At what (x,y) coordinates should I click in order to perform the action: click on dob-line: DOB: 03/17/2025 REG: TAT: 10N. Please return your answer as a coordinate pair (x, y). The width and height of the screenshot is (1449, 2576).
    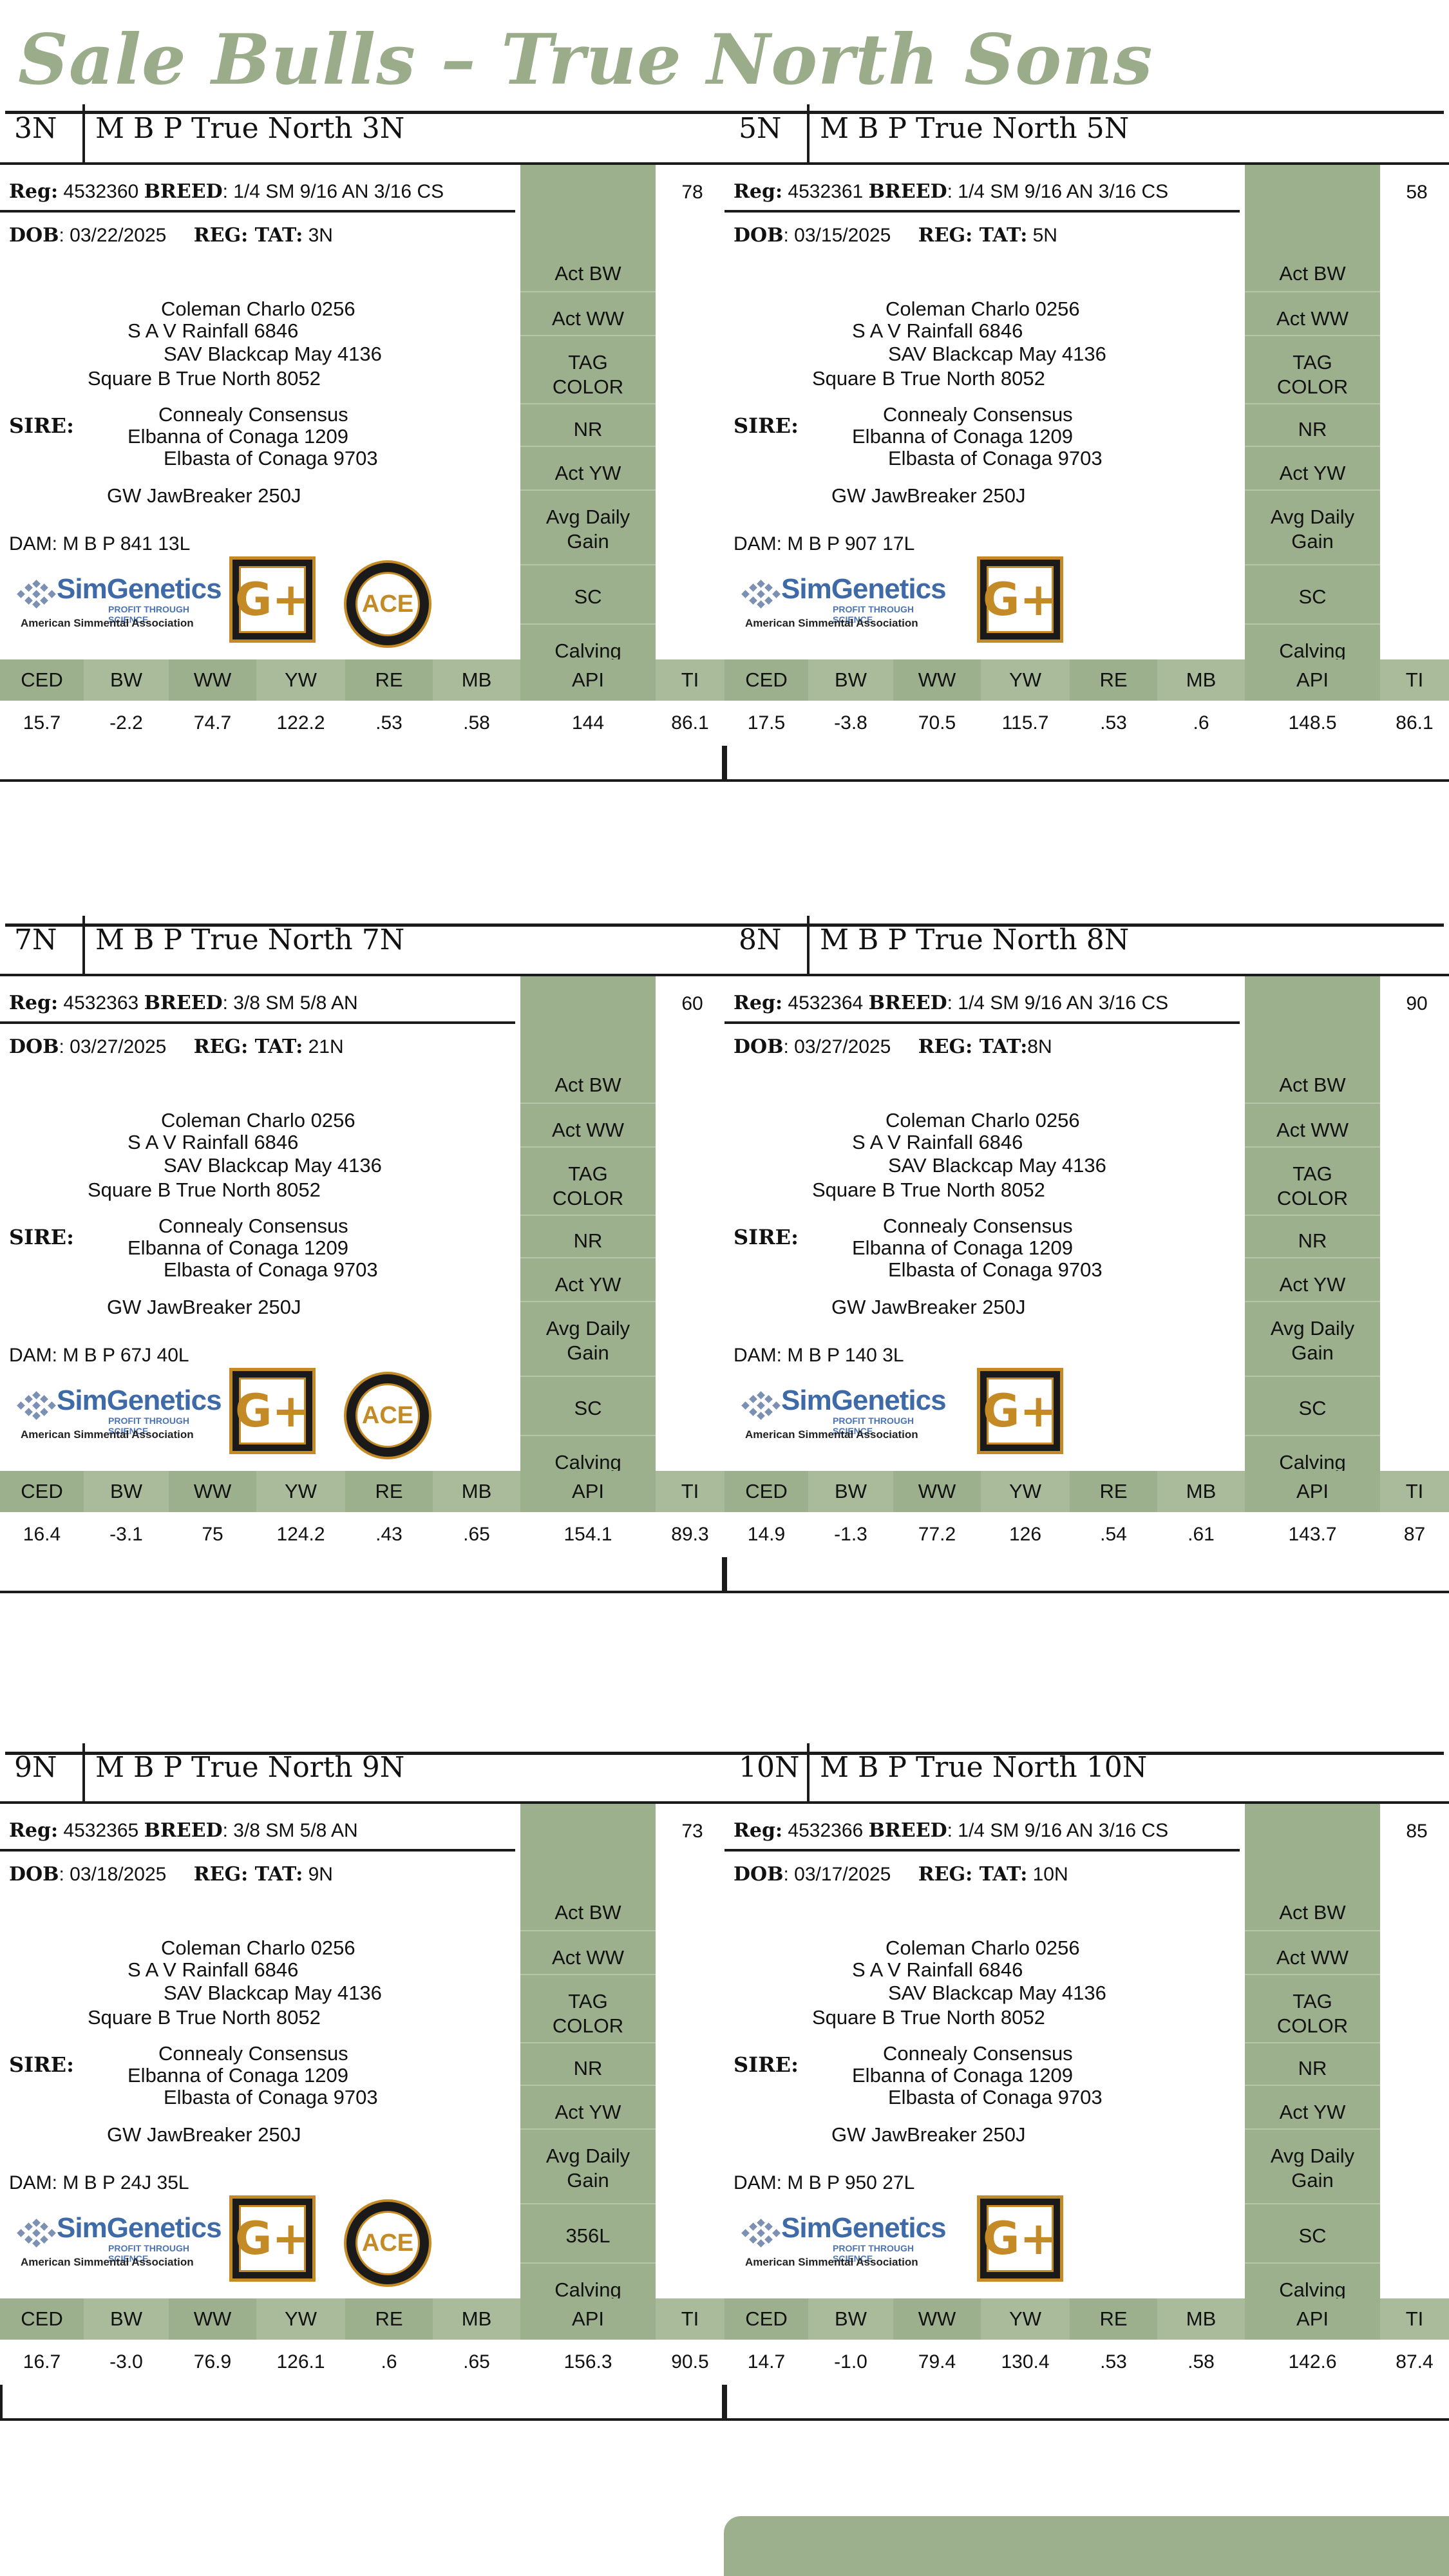
    Looking at the image, I should click on (901, 1874).